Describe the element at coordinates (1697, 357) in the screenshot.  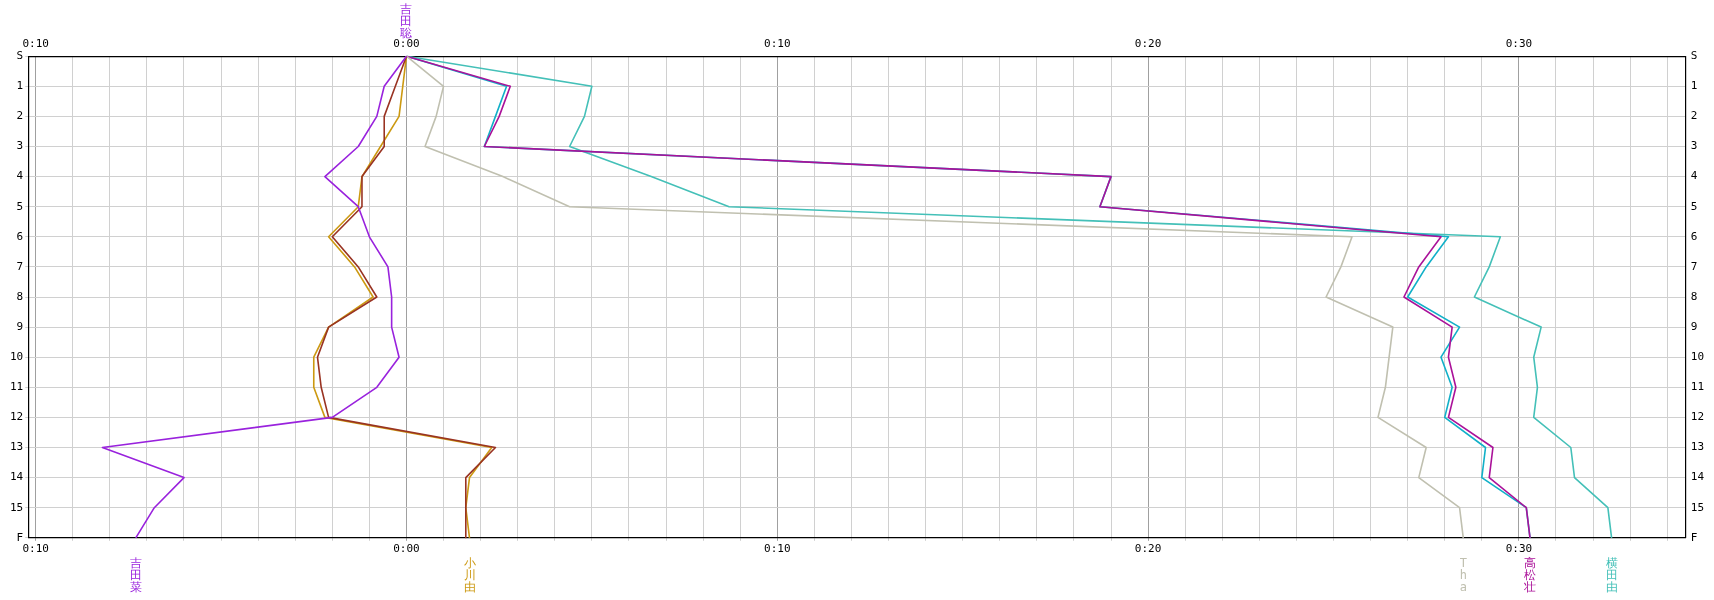
I see `y-tick-label: 10` at that location.